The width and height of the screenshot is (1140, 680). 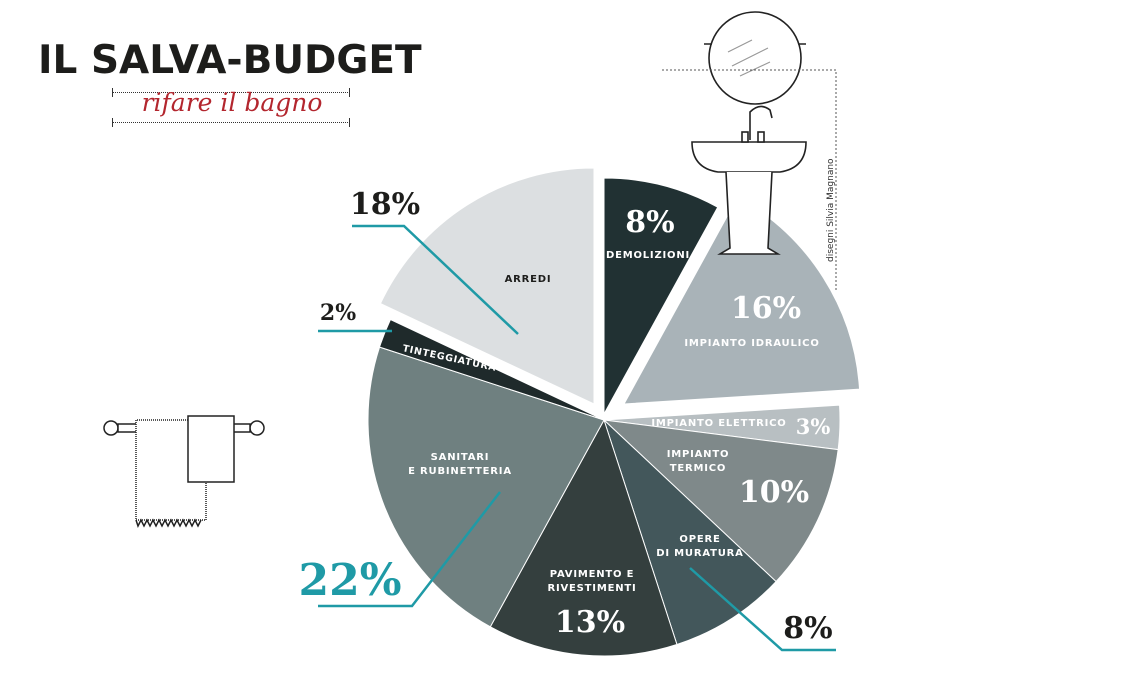 What do you see at coordinates (751, 343) in the screenshot?
I see `category-label-impianto-idraulico: IMPIANTO IDRAULICO` at bounding box center [751, 343].